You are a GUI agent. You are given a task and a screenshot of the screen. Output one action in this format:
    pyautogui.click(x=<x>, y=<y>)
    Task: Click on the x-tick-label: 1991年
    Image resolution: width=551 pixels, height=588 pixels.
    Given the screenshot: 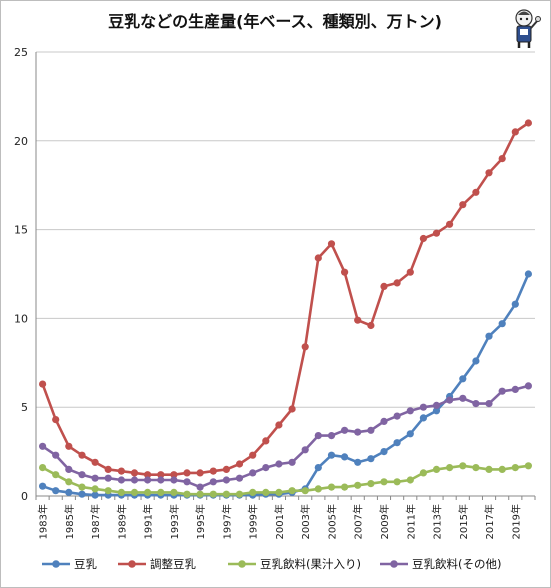 What is the action you would take?
    pyautogui.click(x=148, y=521)
    